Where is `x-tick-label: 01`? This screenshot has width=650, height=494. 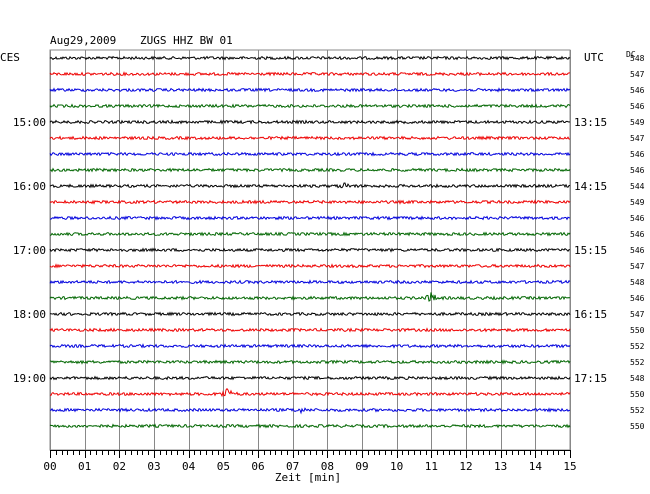
x-tick-label: 01 is located at coordinates (84, 466).